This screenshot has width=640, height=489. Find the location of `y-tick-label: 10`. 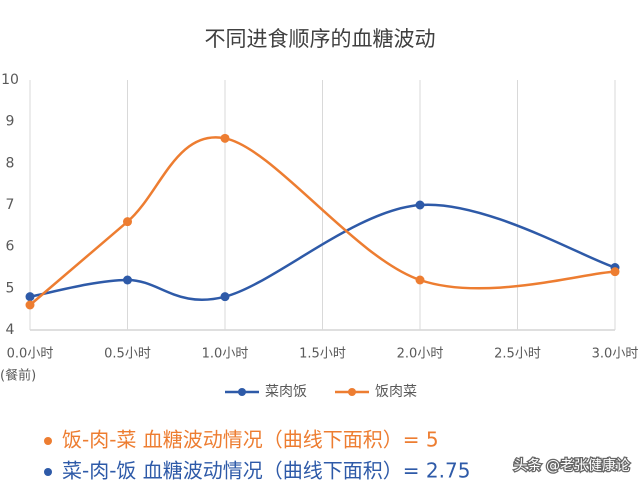

y-tick-label: 10 is located at coordinates (10, 80).